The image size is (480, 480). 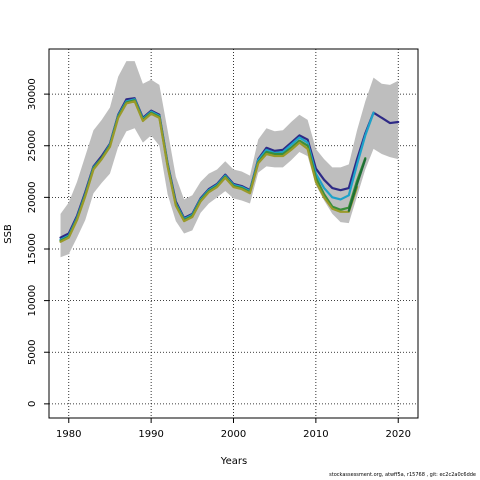 What do you see at coordinates (233, 461) in the screenshot?
I see `x-axis-title: Years` at bounding box center [233, 461].